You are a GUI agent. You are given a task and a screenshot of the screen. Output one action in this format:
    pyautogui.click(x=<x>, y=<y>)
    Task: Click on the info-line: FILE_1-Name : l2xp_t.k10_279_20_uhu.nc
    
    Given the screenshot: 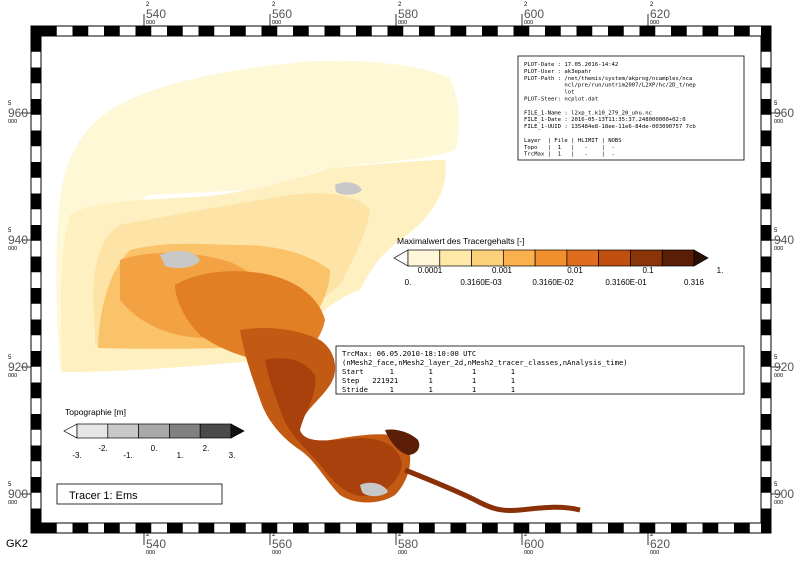 What is the action you would take?
    pyautogui.click(x=588, y=113)
    